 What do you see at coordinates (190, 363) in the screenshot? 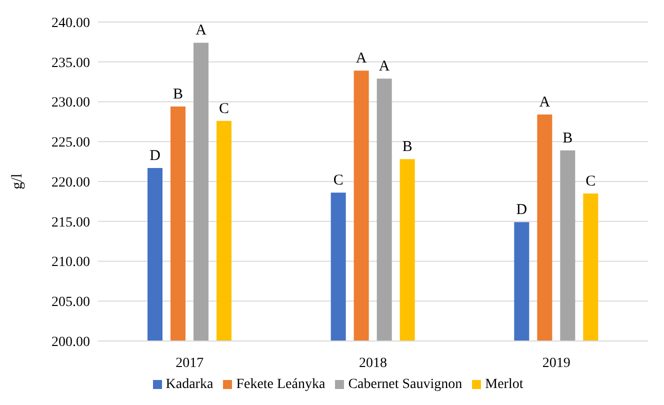
I see `x-tick-label: 2017` at bounding box center [190, 363].